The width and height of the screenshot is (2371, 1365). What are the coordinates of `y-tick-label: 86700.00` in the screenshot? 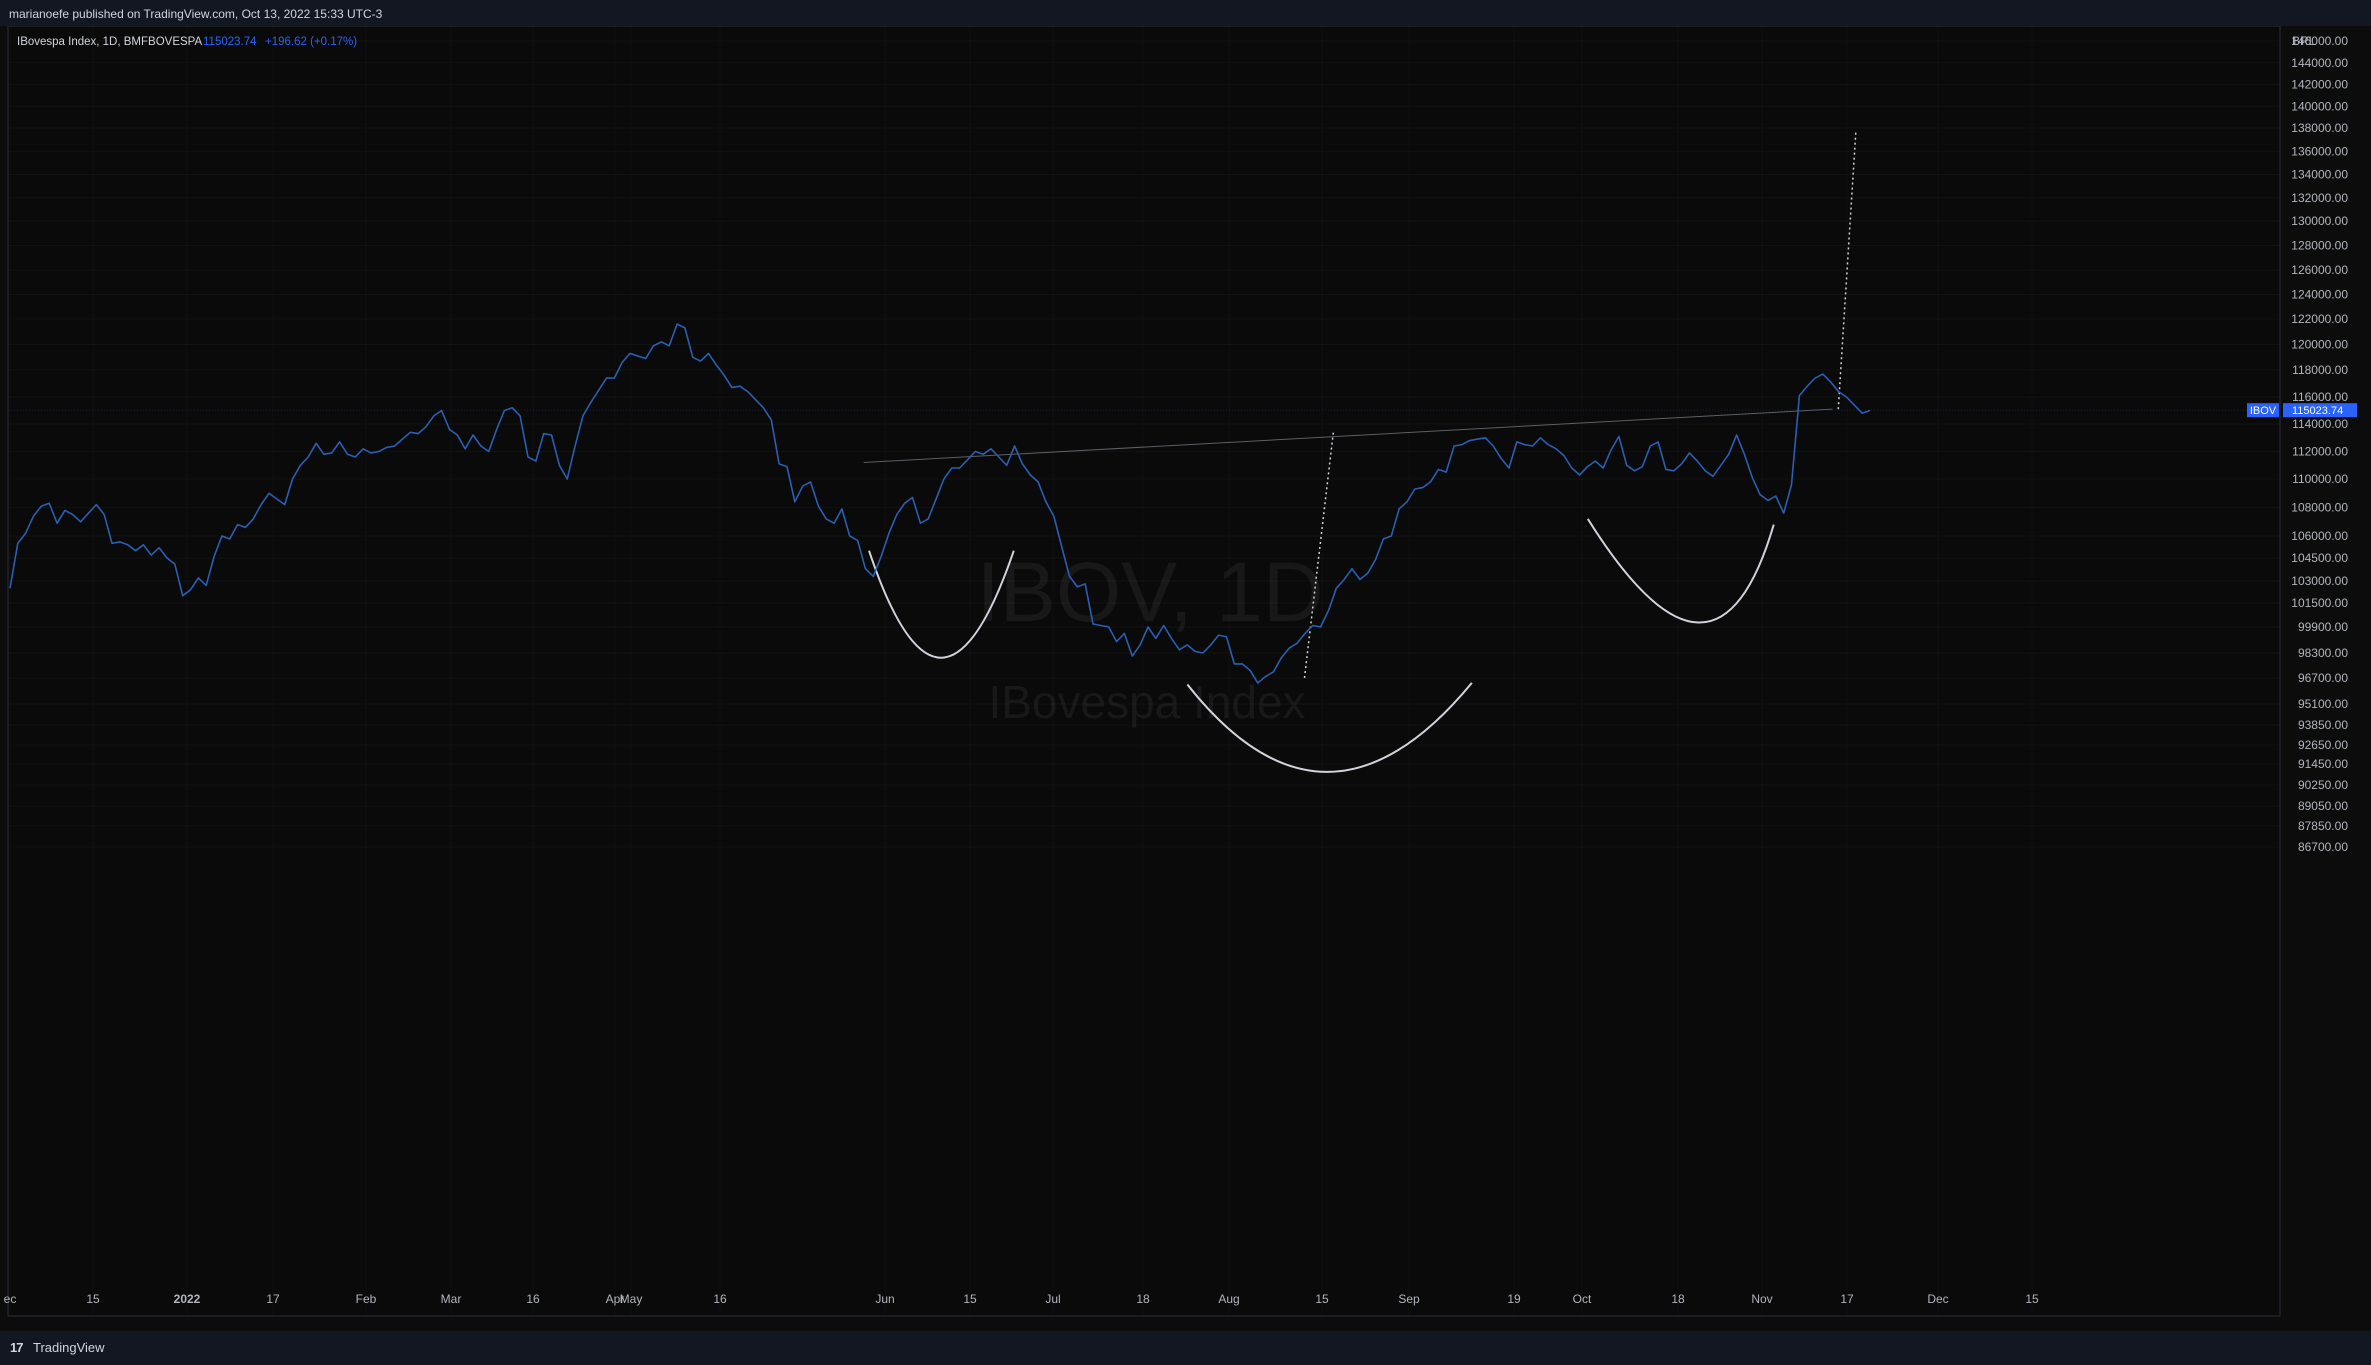 It's located at (2323, 847).